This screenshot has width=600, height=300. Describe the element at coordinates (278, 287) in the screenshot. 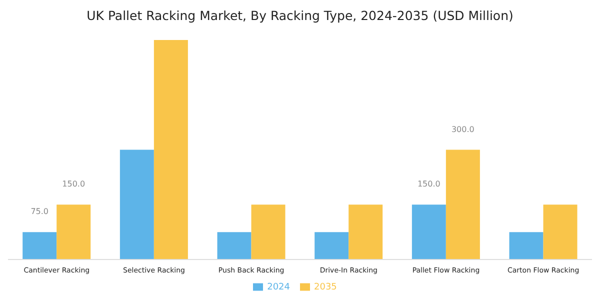

I see `legend-label: 2024` at that location.